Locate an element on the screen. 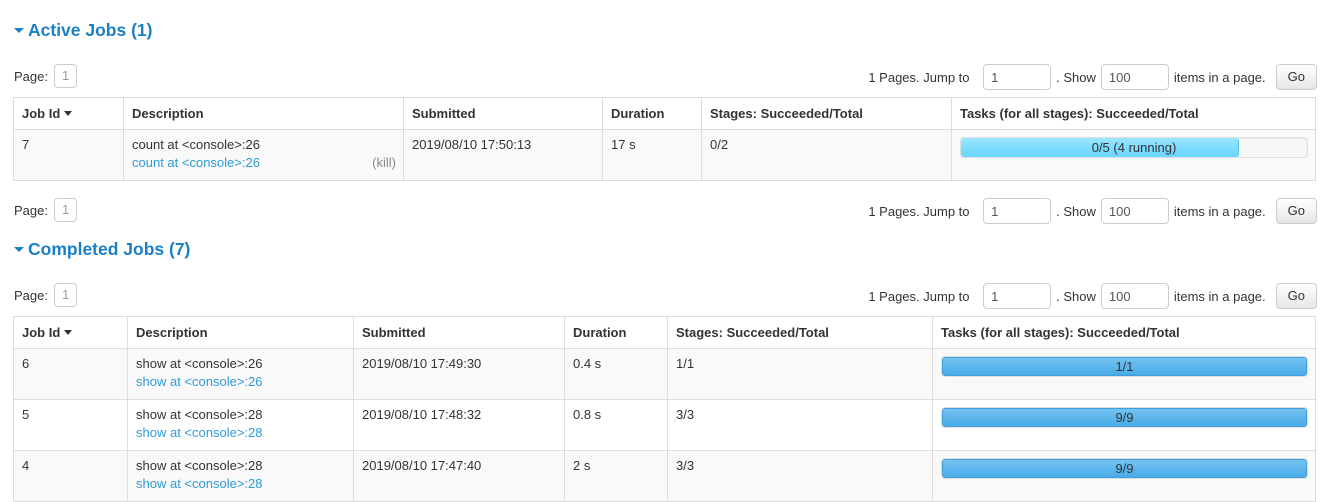  job-description-text: count at <console>:26 is located at coordinates (196, 144).